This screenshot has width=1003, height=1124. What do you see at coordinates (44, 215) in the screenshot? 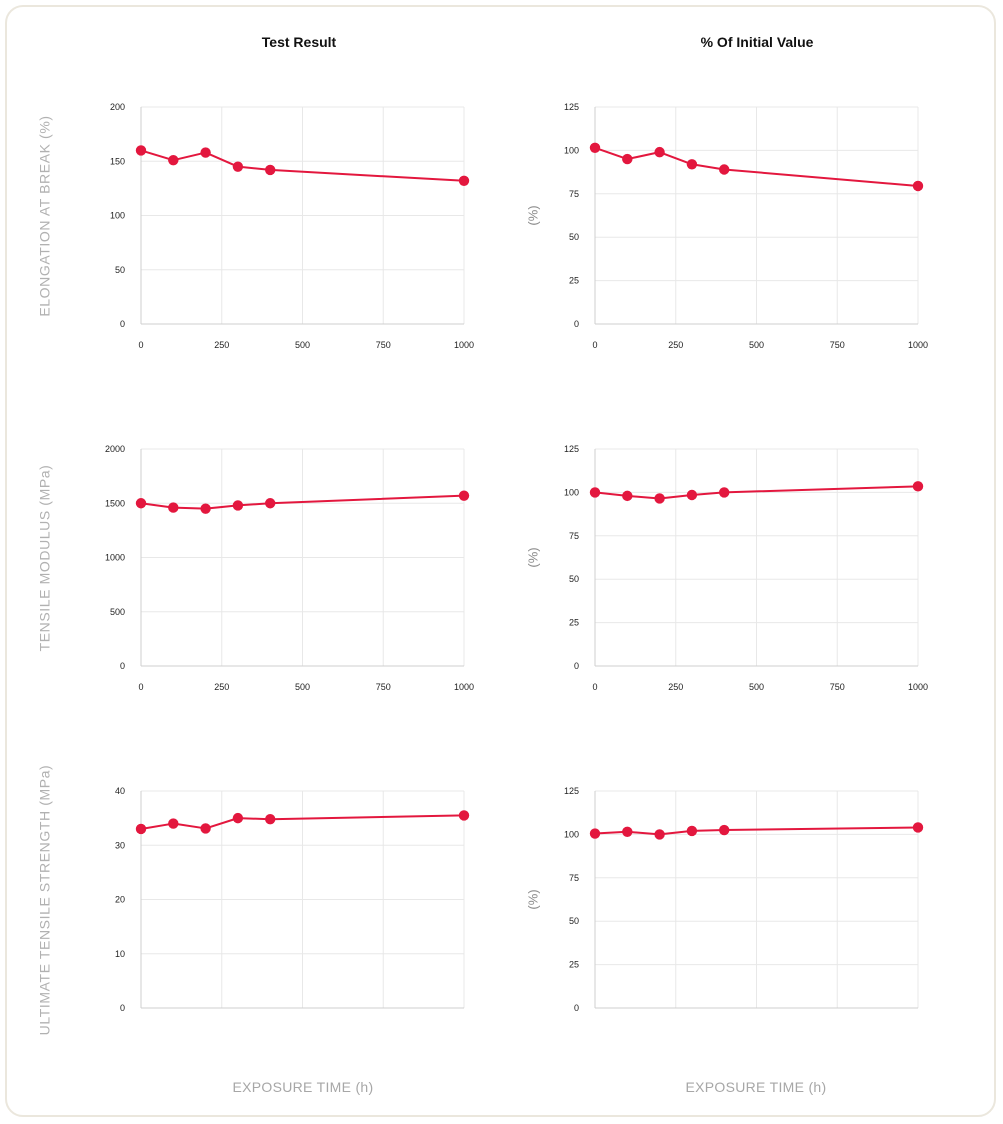
I see `ylabel-elongation: ELONGATION AT BREAK (%)` at bounding box center [44, 215].